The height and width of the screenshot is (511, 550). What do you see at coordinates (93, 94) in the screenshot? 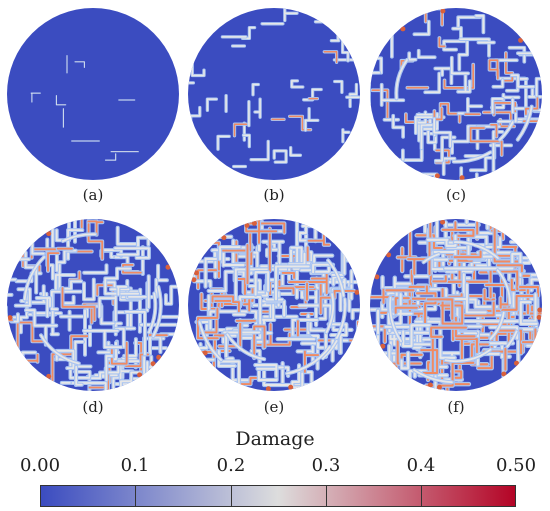
I see `panel-a` at bounding box center [93, 94].